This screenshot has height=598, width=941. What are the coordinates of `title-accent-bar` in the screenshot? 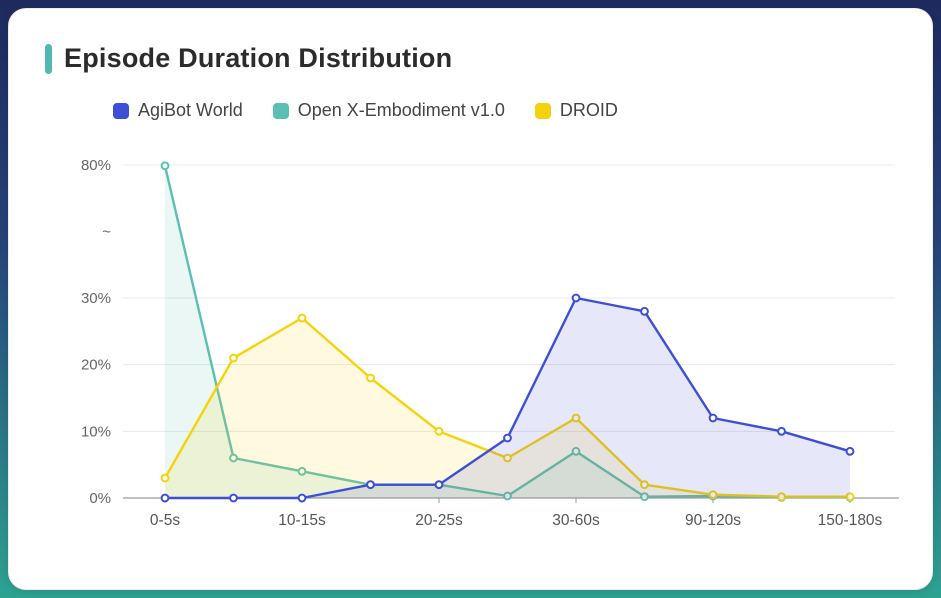 It's located at (48, 58).